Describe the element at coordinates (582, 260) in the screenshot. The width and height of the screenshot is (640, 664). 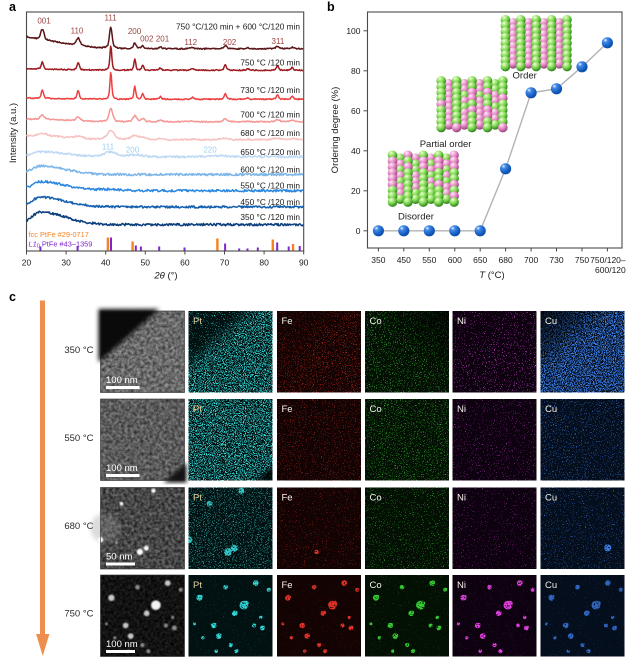
I see `svg-text: 750` at that location.